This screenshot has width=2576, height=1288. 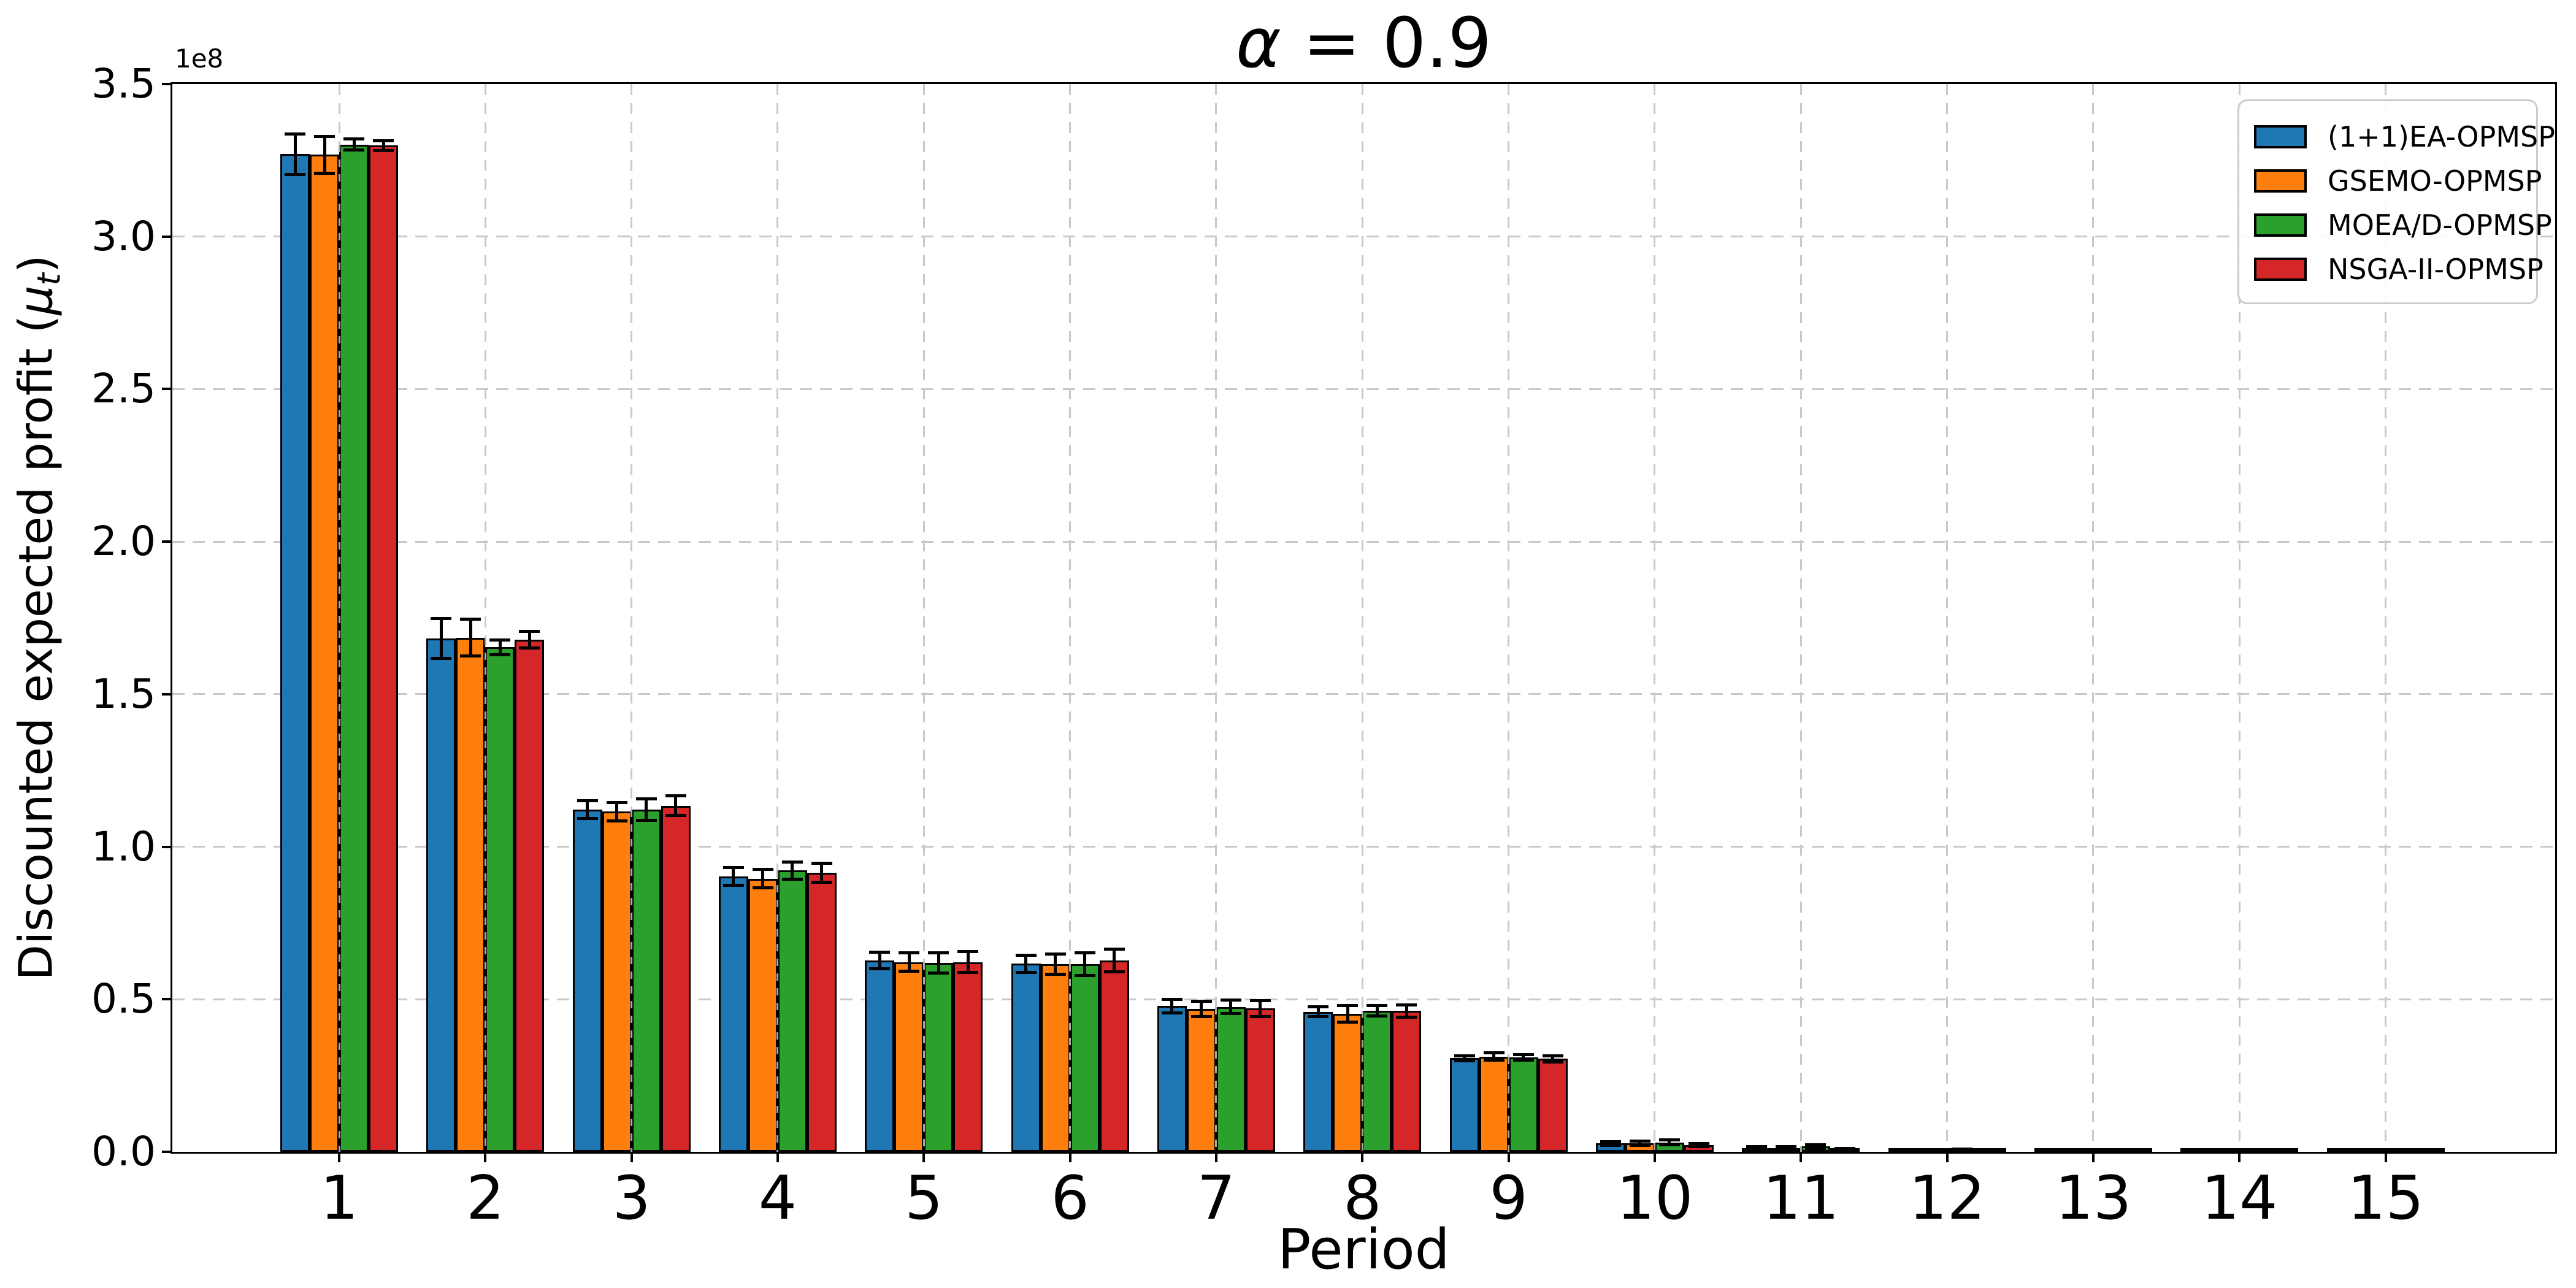 What do you see at coordinates (339, 1198) in the screenshot?
I see `x-axis-tick-label: 1` at bounding box center [339, 1198].